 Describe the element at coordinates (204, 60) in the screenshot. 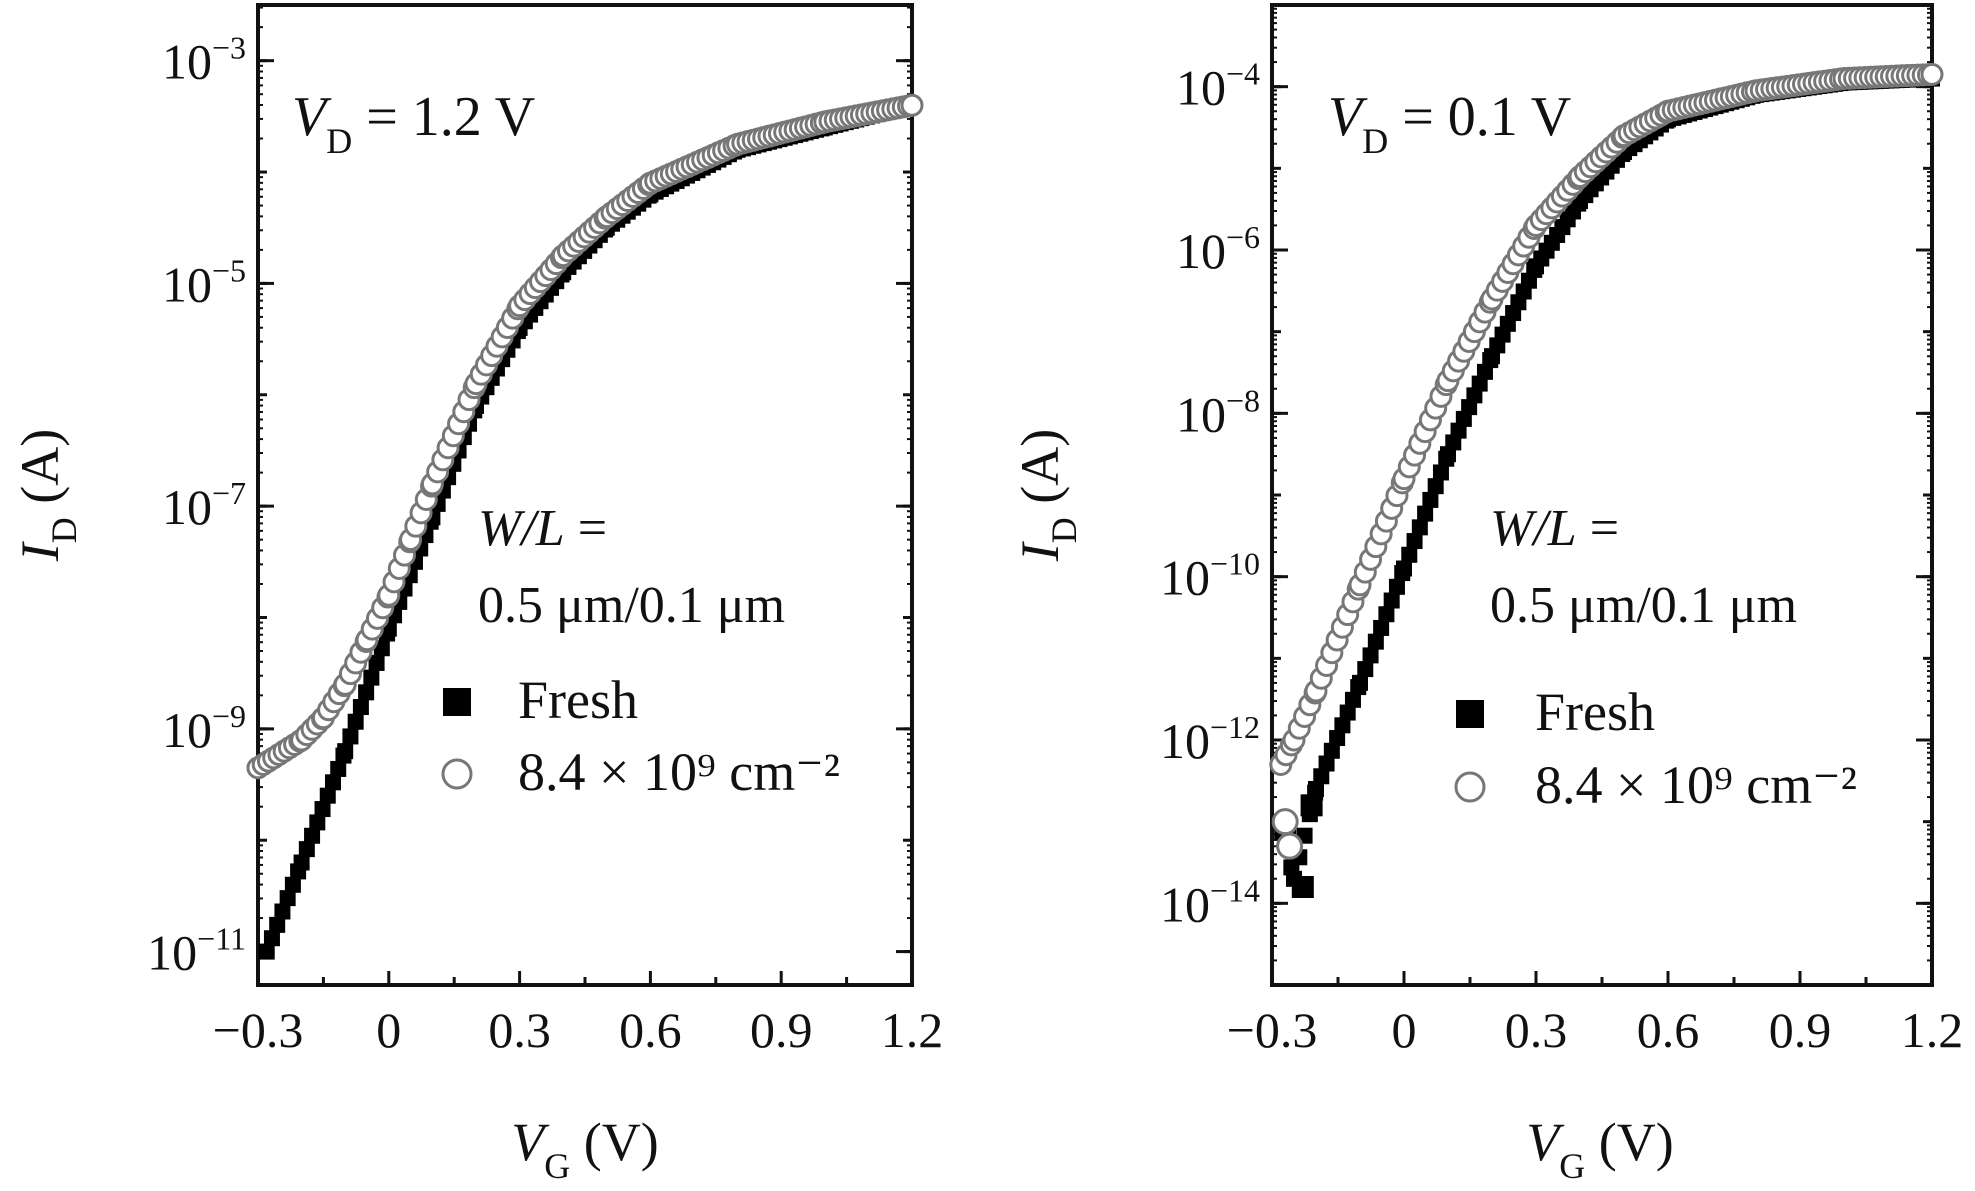

I see `y-tick-label: 10⁻³` at that location.